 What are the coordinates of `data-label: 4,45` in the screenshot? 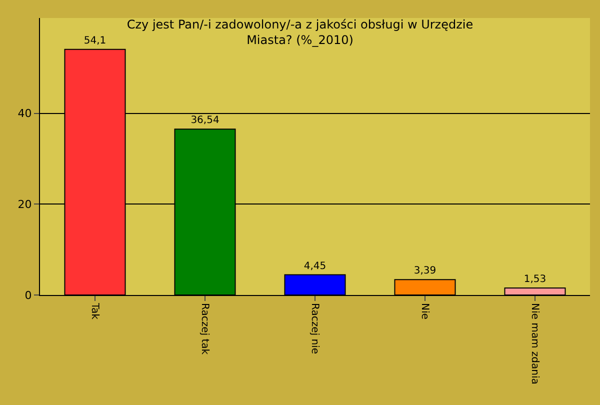 It's located at (315, 266).